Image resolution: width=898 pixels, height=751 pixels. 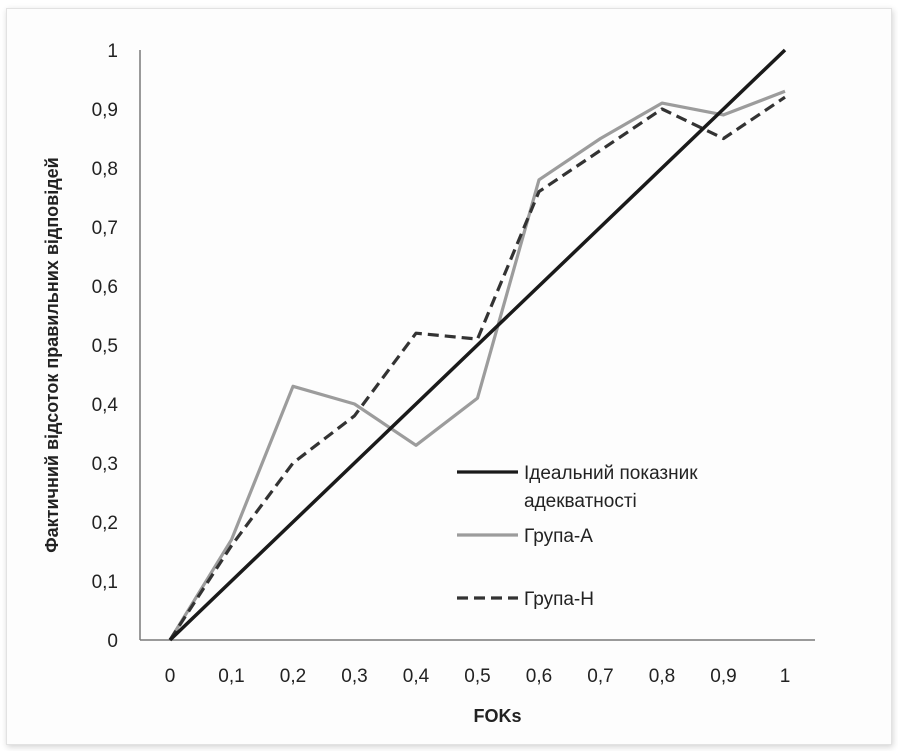 I want to click on y-tick-label: 0,8, so click(x=105, y=169).